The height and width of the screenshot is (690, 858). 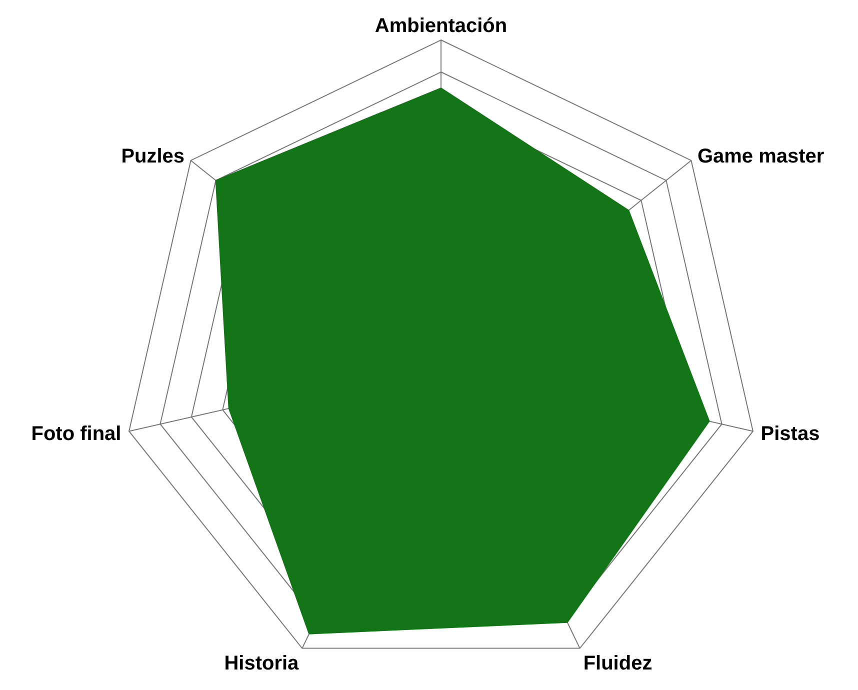 What do you see at coordinates (790, 434) in the screenshot?
I see `spoke-label: Pistas` at bounding box center [790, 434].